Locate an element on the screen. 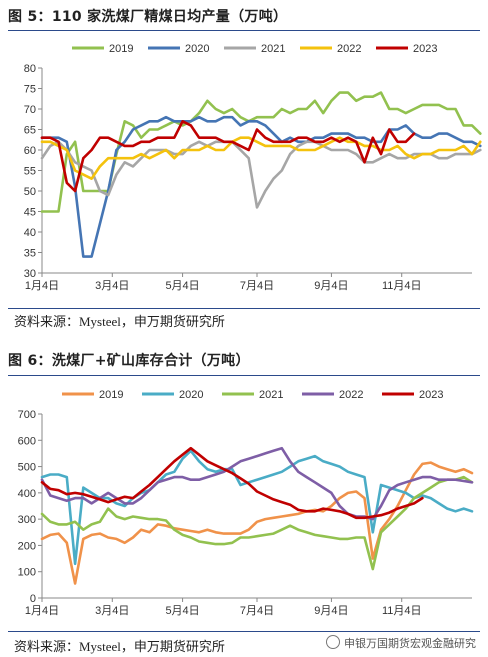 Image resolution: width=488 pixels, height=657 pixels. y-tick-label: 200 is located at coordinates (27, 546).